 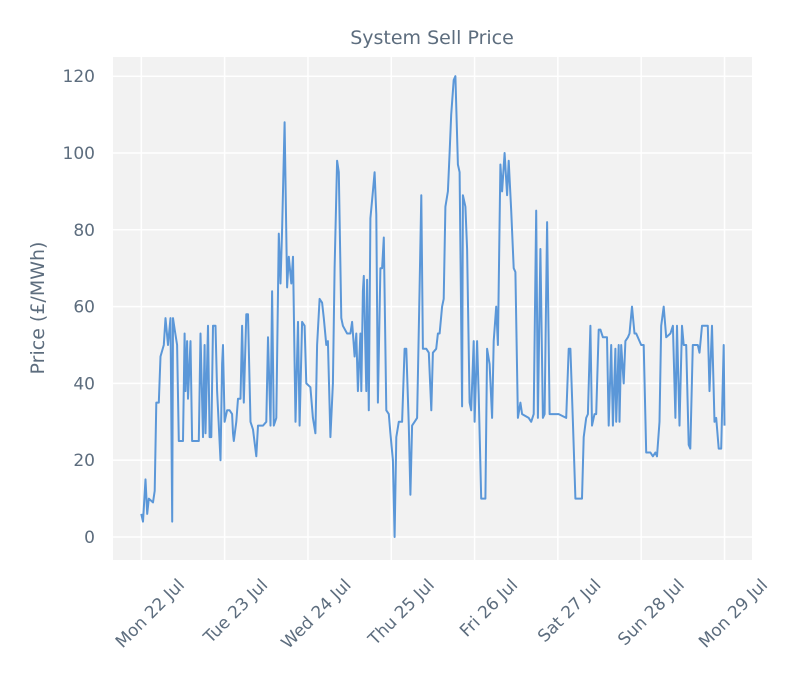 What do you see at coordinates (38, 308) in the screenshot?
I see `y-axis-label: Price (£/MWh)` at bounding box center [38, 308].